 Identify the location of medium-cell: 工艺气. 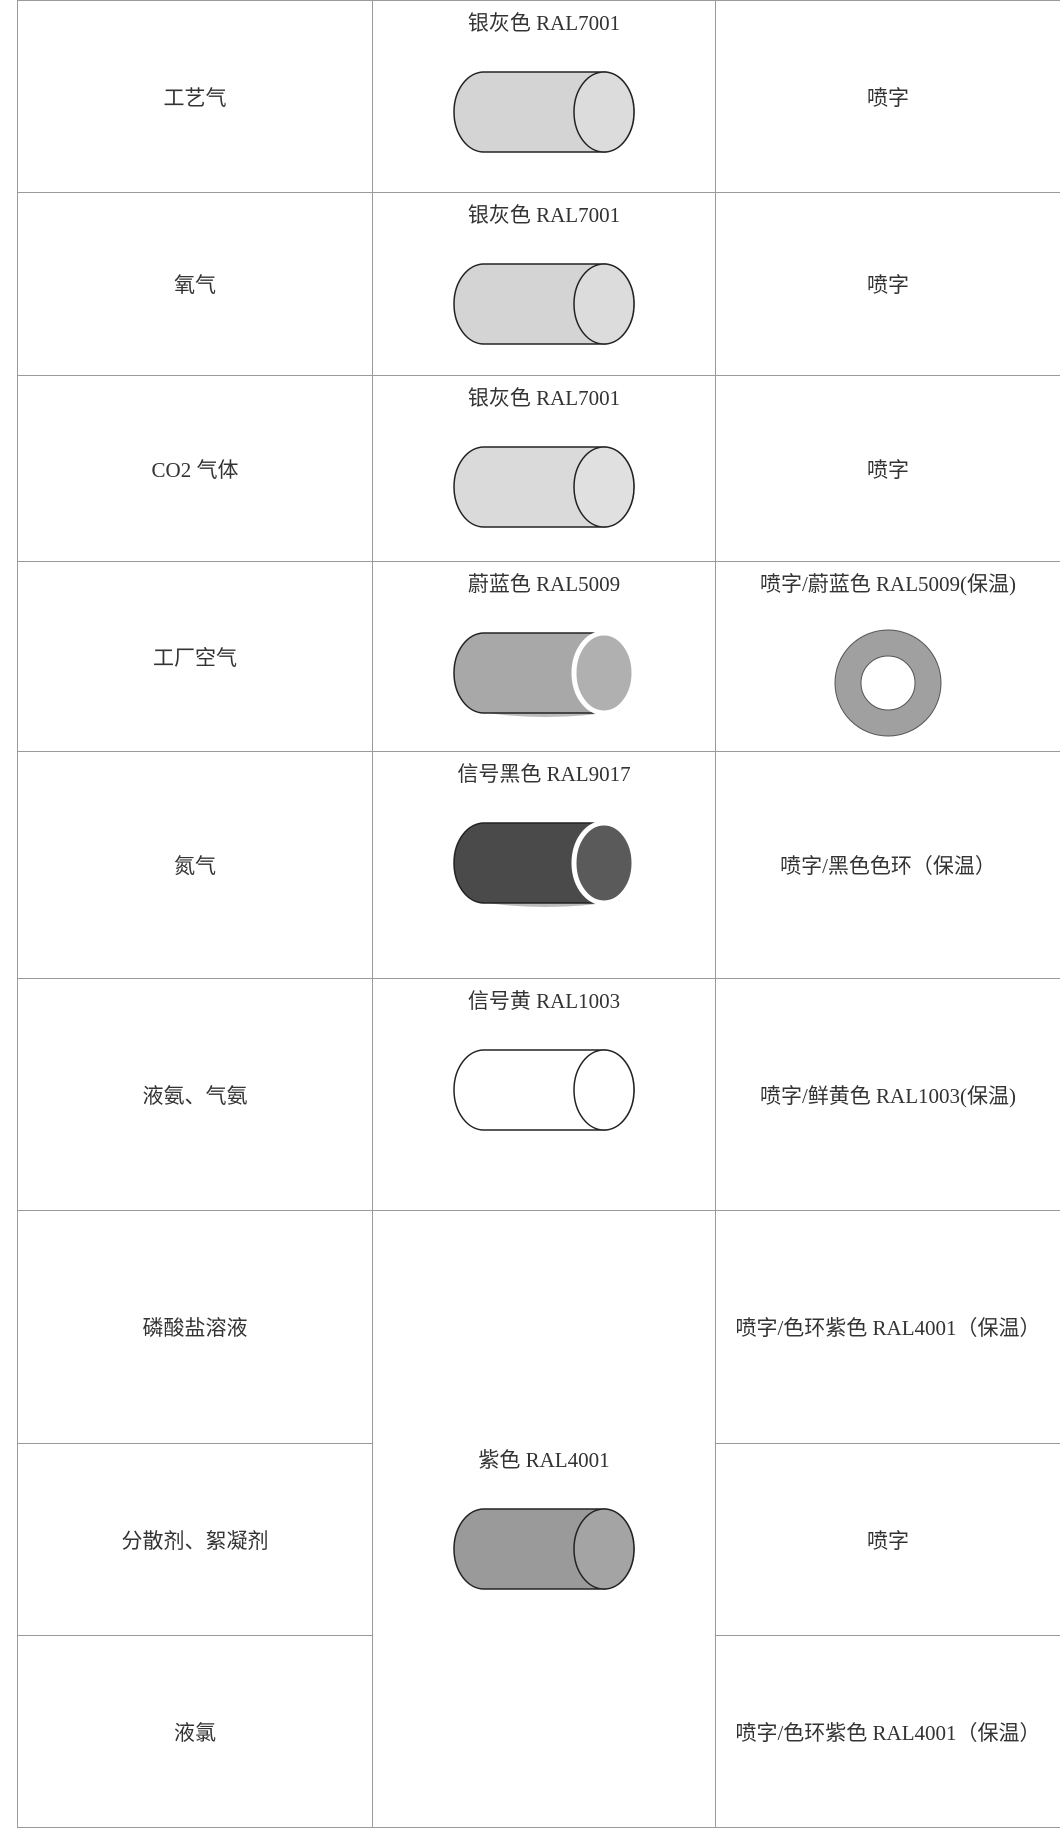
(195, 96).